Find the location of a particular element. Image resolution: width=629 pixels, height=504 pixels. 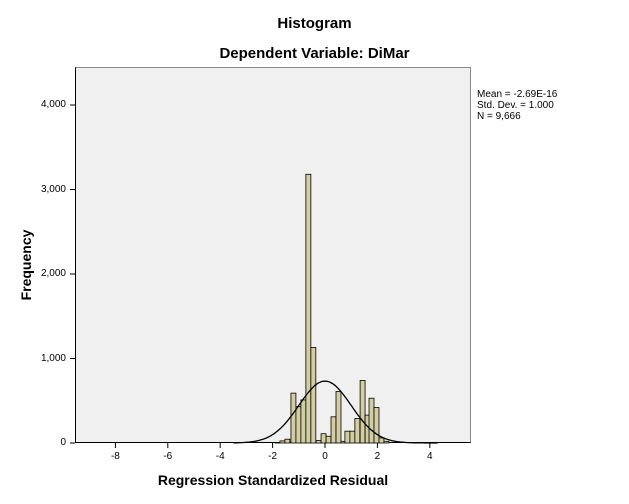

x-tick-label: -6 is located at coordinates (168, 456).